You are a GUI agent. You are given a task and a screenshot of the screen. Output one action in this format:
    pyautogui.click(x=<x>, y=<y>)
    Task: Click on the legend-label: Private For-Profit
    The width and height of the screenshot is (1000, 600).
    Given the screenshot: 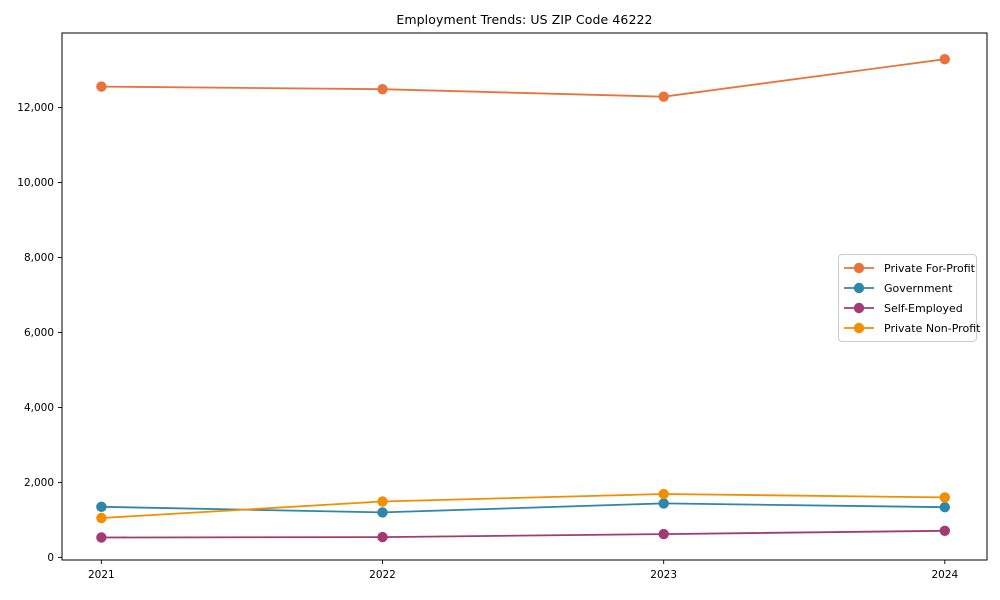 What is the action you would take?
    pyautogui.click(x=929, y=268)
    